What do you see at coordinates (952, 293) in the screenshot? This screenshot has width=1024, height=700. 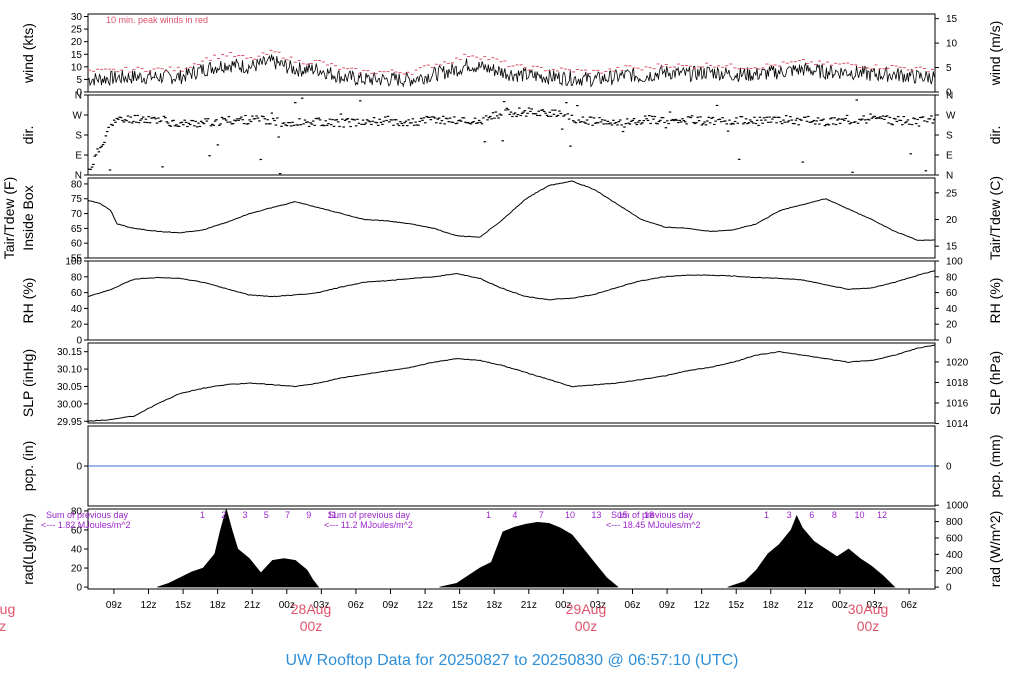 I see `right-tick-label: 60` at bounding box center [952, 293].